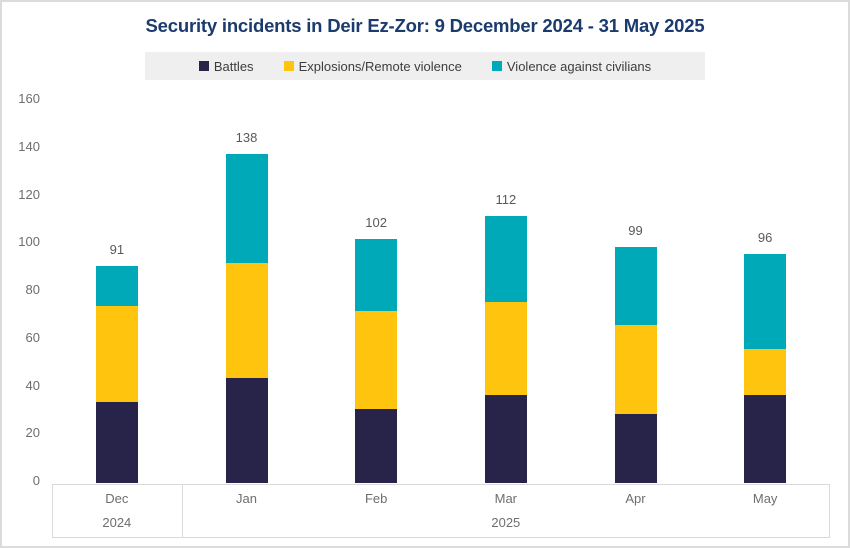  I want to click on battles-swatch-icon, so click(203, 66).